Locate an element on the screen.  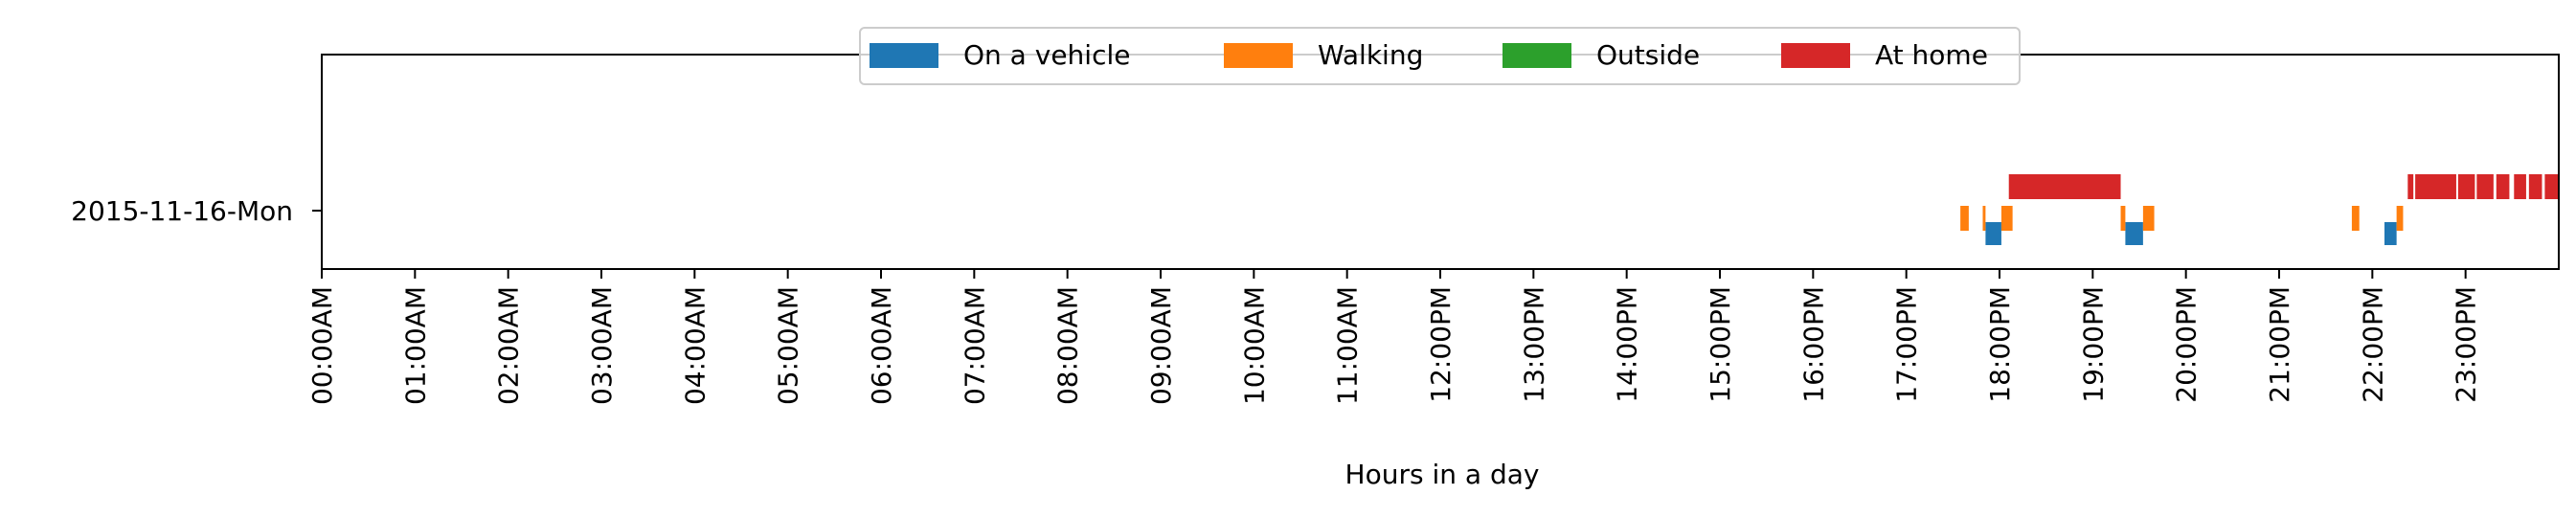
x-tick-label: 06:00AM is located at coordinates (881, 345).